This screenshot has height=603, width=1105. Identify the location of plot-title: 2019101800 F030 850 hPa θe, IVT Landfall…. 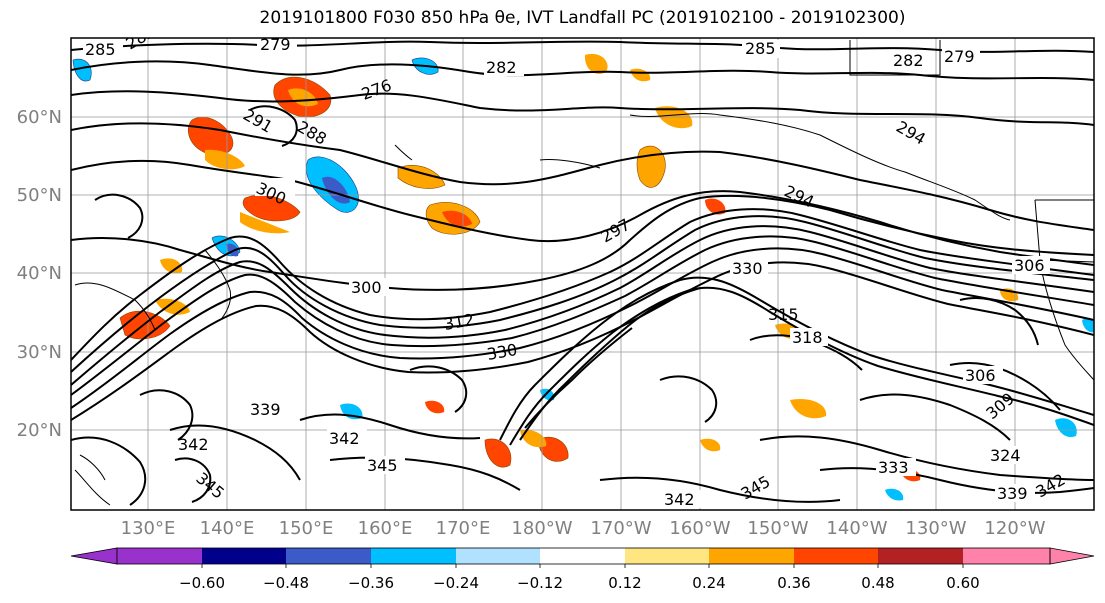
(582, 18).